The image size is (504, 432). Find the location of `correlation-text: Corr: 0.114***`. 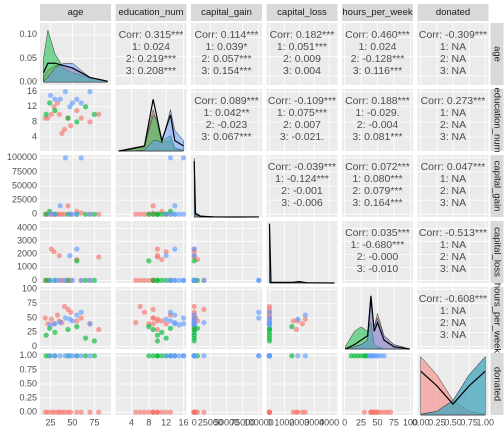

correlation-text: Corr: 0.114*** is located at coordinates (226, 35).